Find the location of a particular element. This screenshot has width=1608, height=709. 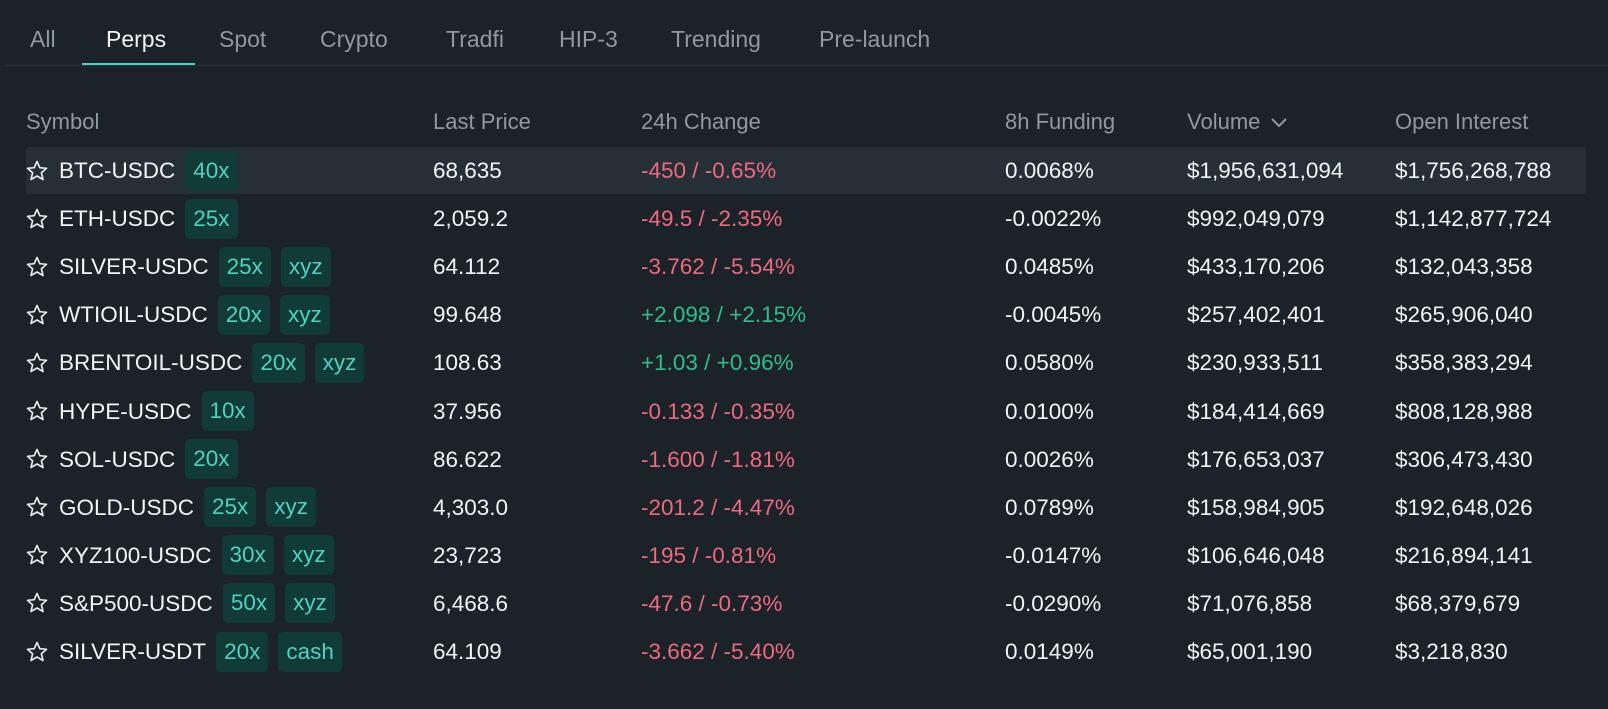

change: -450 / -0.65% is located at coordinates (709, 170).